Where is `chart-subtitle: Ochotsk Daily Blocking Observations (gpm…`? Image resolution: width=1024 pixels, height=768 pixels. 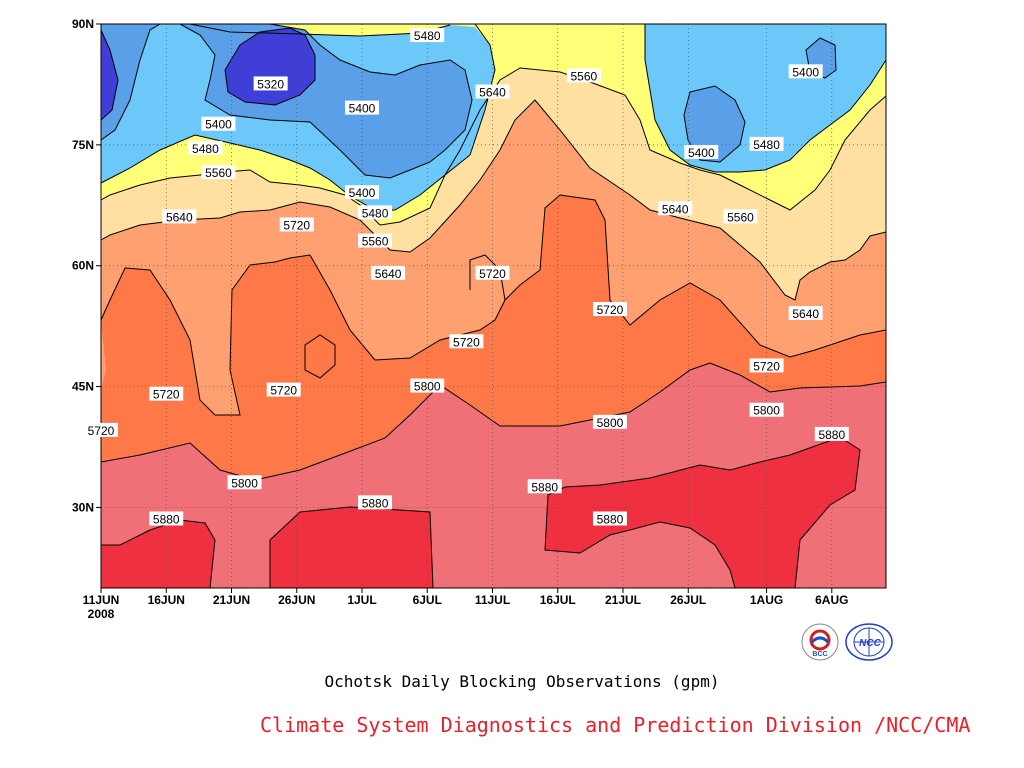
chart-subtitle: Ochotsk Daily Blocking Observations (gpm… is located at coordinates (522, 681).